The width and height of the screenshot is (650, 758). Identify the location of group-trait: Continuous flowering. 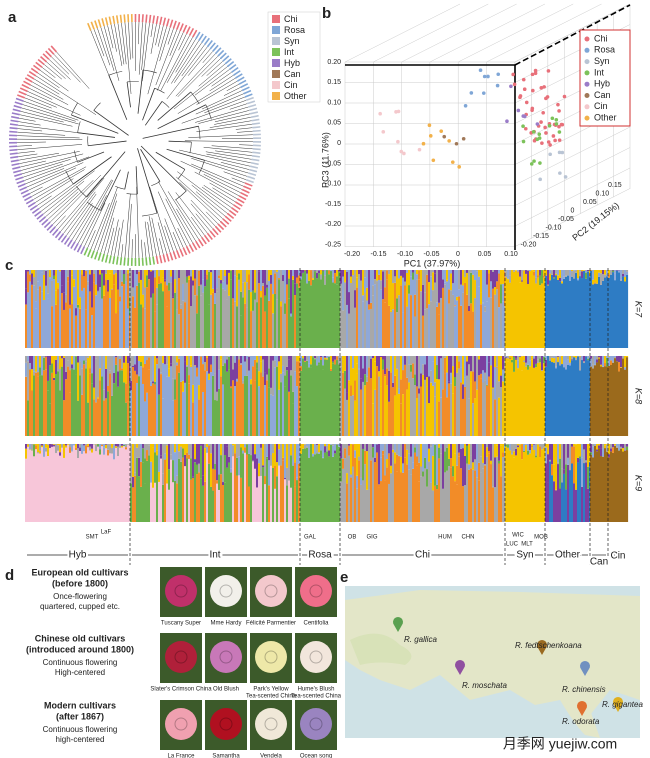
(80, 729).